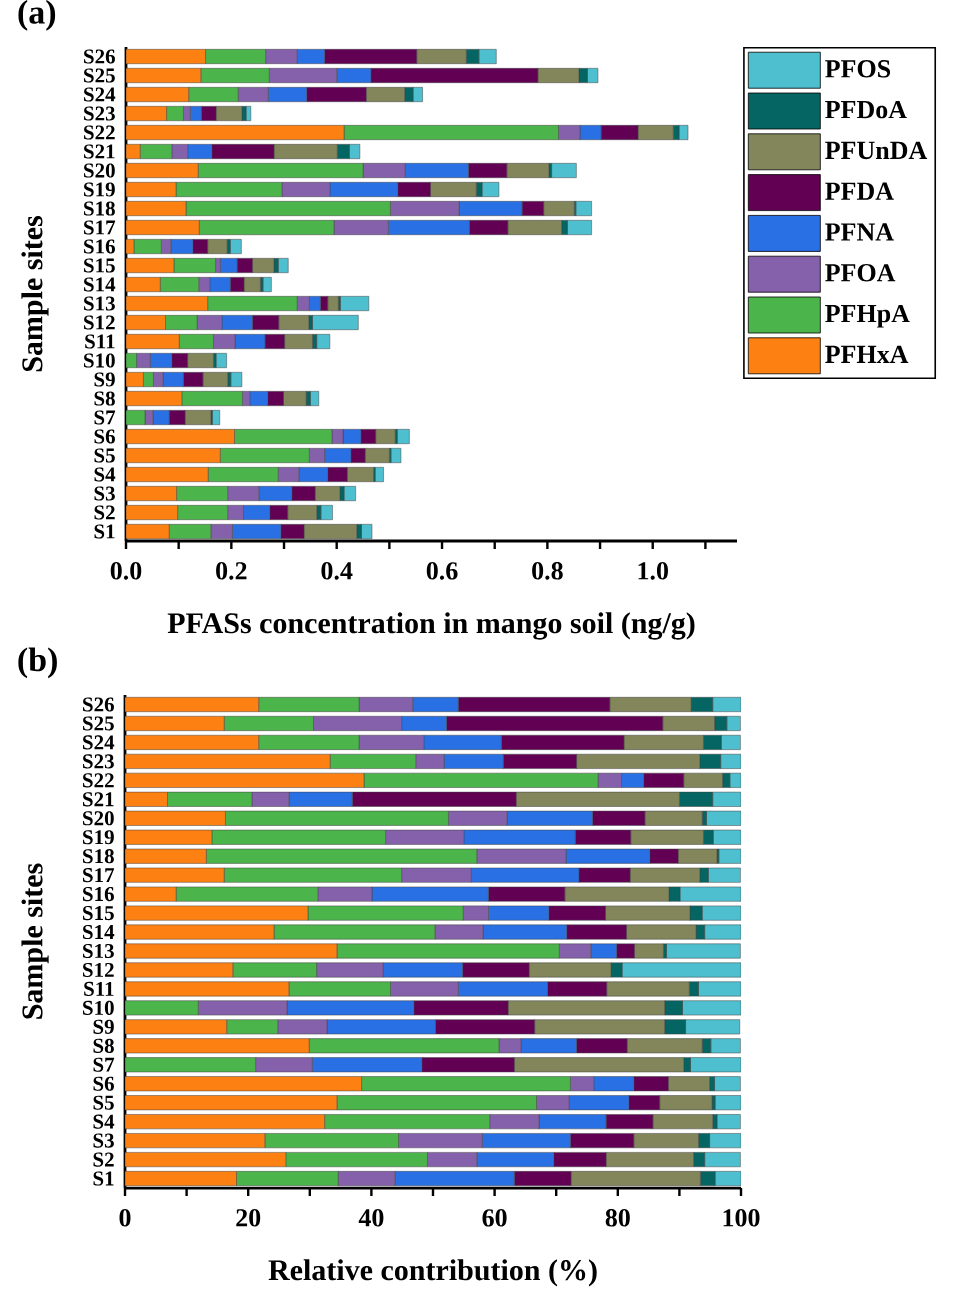 Image resolution: width=955 pixels, height=1290 pixels. I want to click on x-tick-label: 0.6, so click(442, 571).